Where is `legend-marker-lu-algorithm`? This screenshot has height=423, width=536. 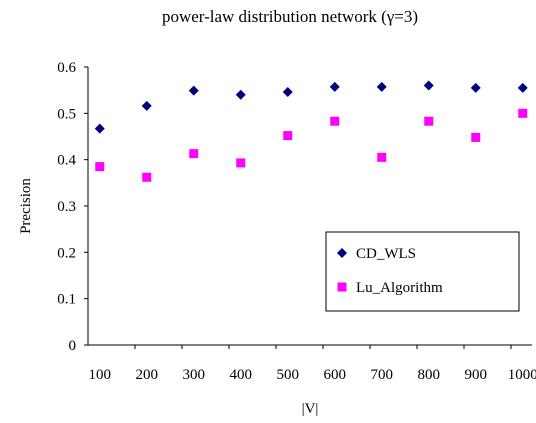 legend-marker-lu-algorithm is located at coordinates (342, 287).